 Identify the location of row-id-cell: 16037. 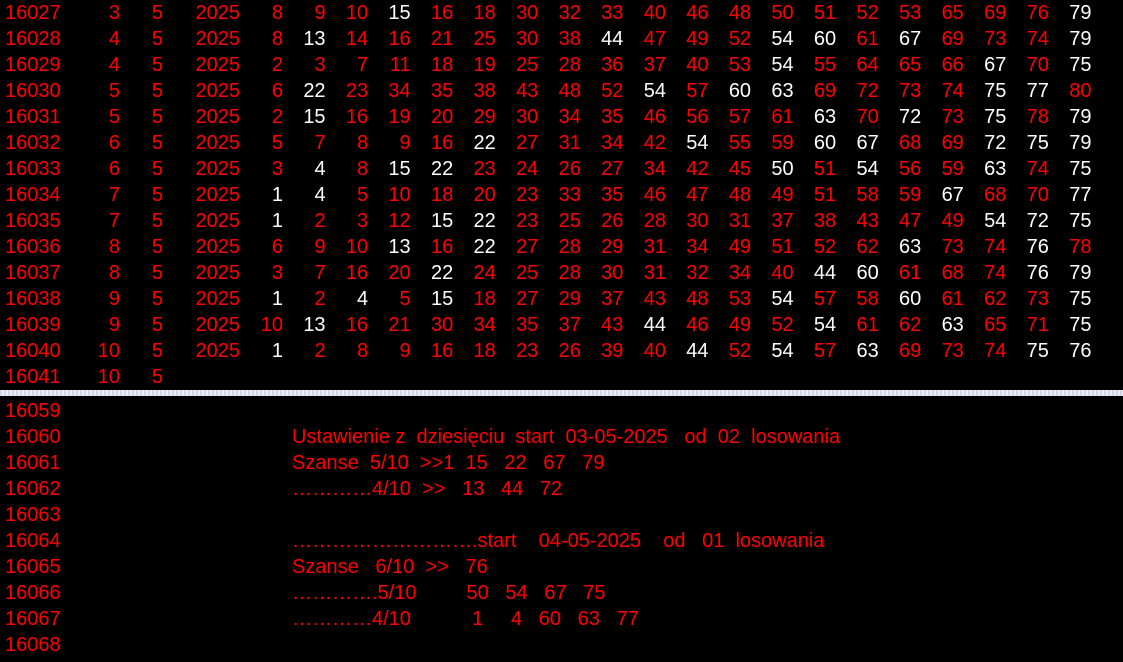
(33, 273).